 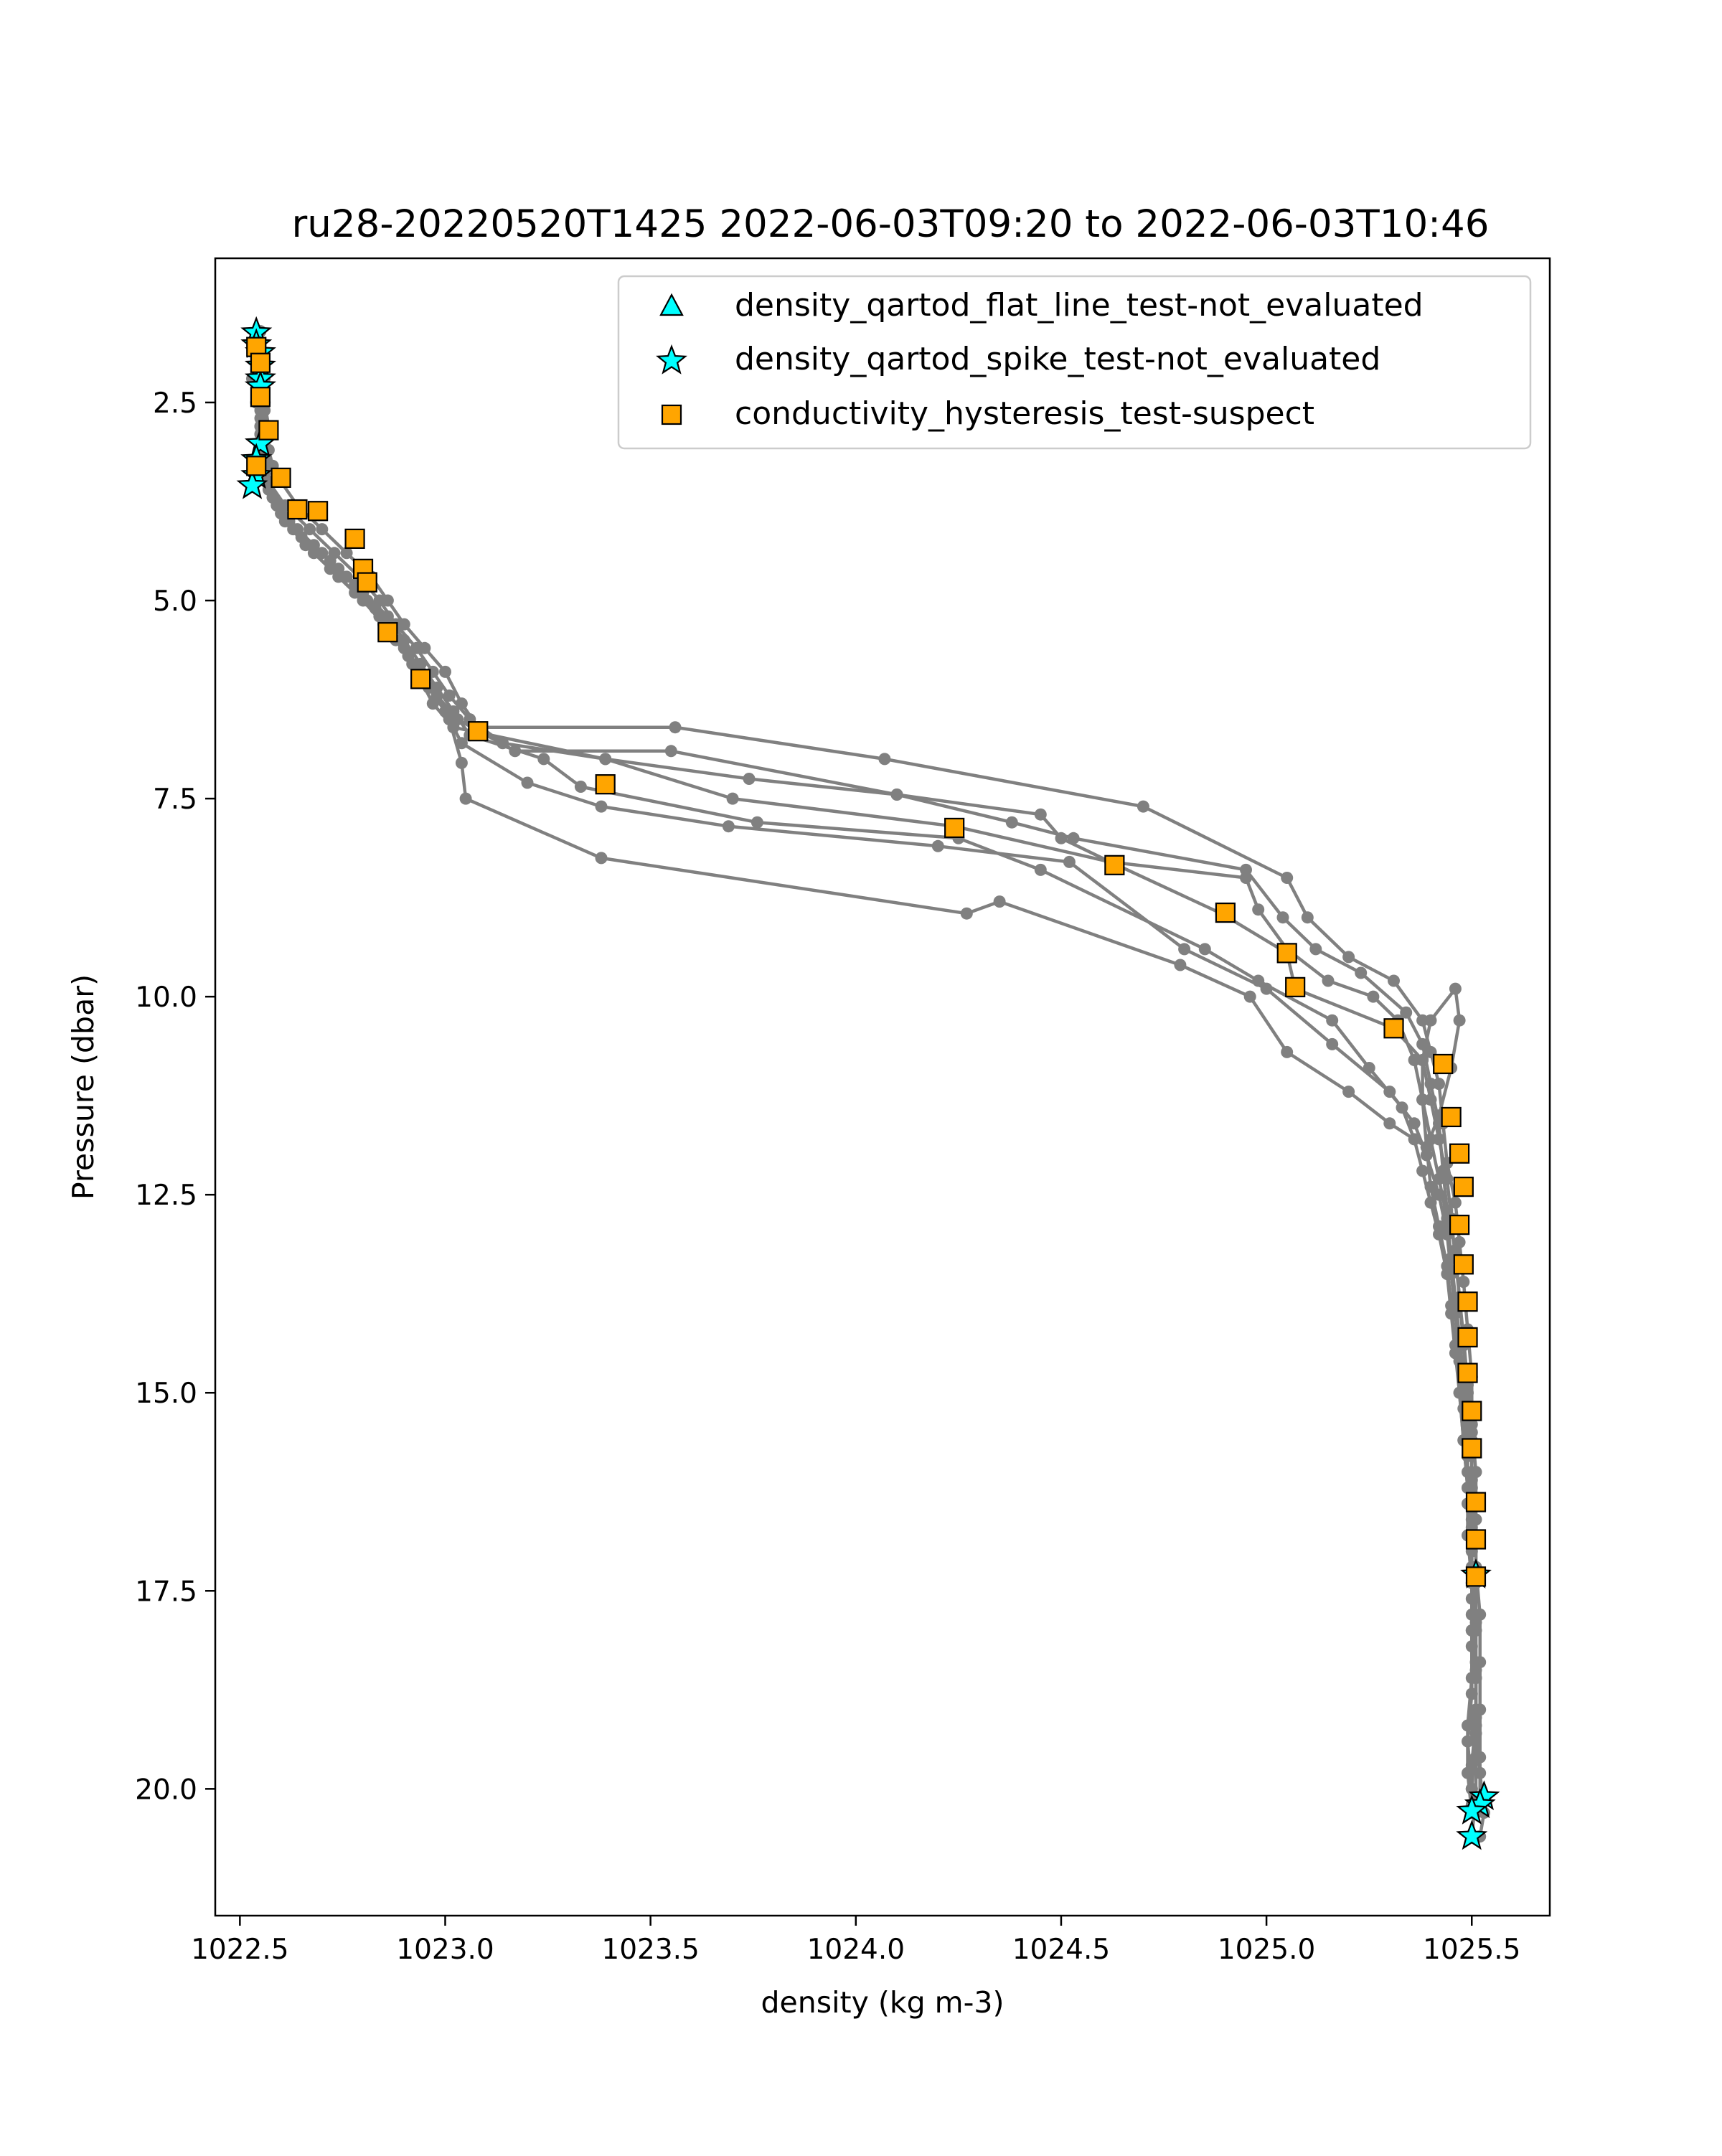 What do you see at coordinates (671, 360) in the screenshot?
I see `legend-star-marker` at bounding box center [671, 360].